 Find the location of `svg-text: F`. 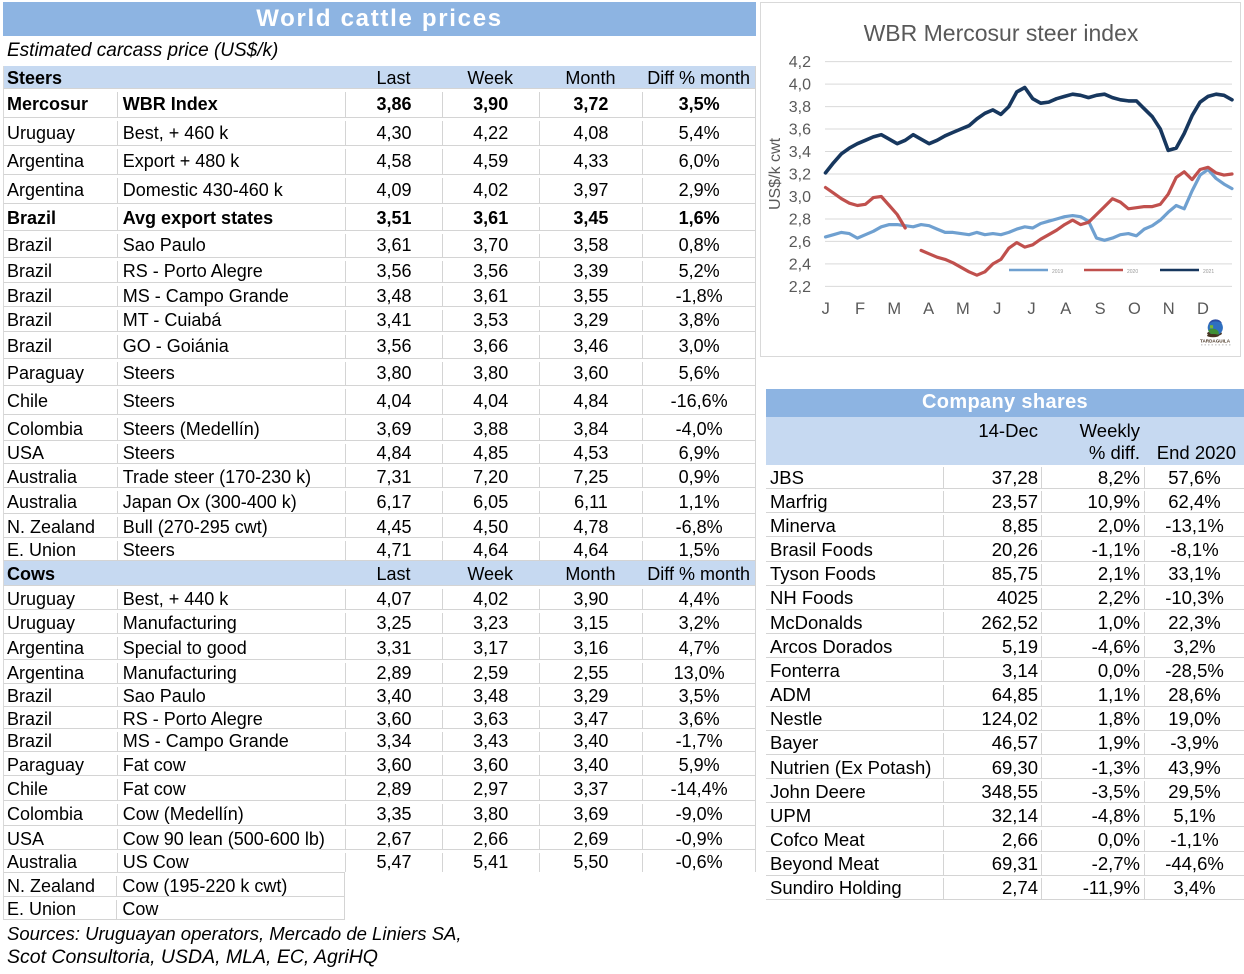

svg-text: F is located at coordinates (860, 309).